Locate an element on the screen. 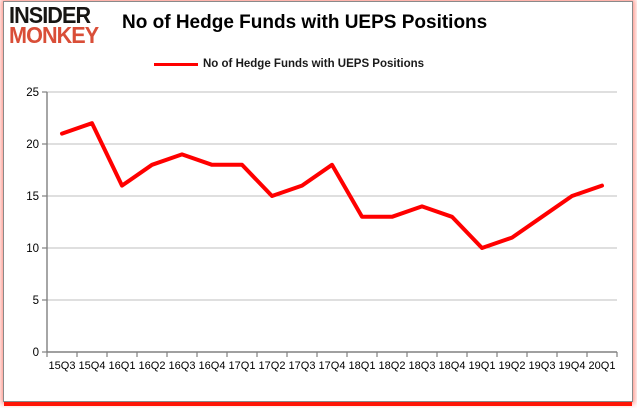 The width and height of the screenshot is (637, 408). y-axis-label: 25 is located at coordinates (32, 93).